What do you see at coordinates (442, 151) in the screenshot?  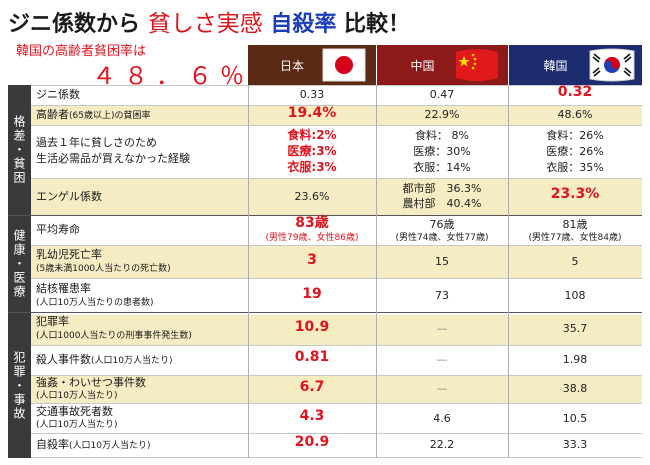 I see `cell-china-deprivation: 食料： 8% 医療：30% 衣服：14%` at bounding box center [442, 151].